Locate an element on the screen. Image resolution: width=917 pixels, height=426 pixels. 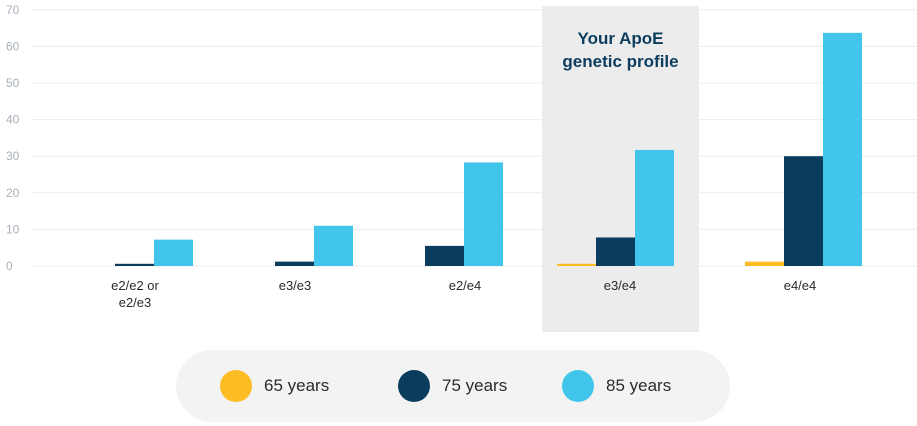
y-tick-label: 50 is located at coordinates (13, 83).